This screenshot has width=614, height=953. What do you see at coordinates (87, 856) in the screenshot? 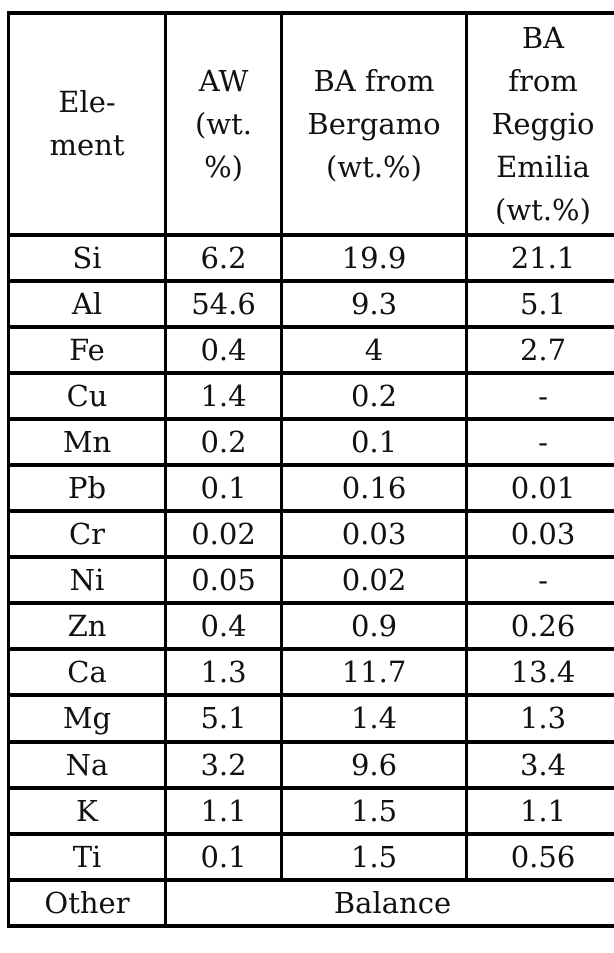
I see `cell-element: Ti` at bounding box center [87, 856].